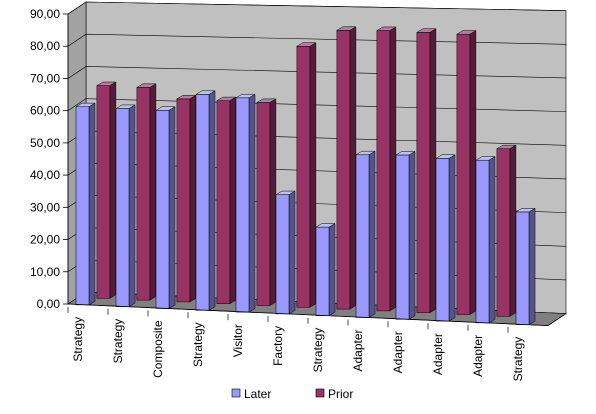  Describe the element at coordinates (45, 272) in the screenshot. I see `y-tick-label: 10,00` at that location.